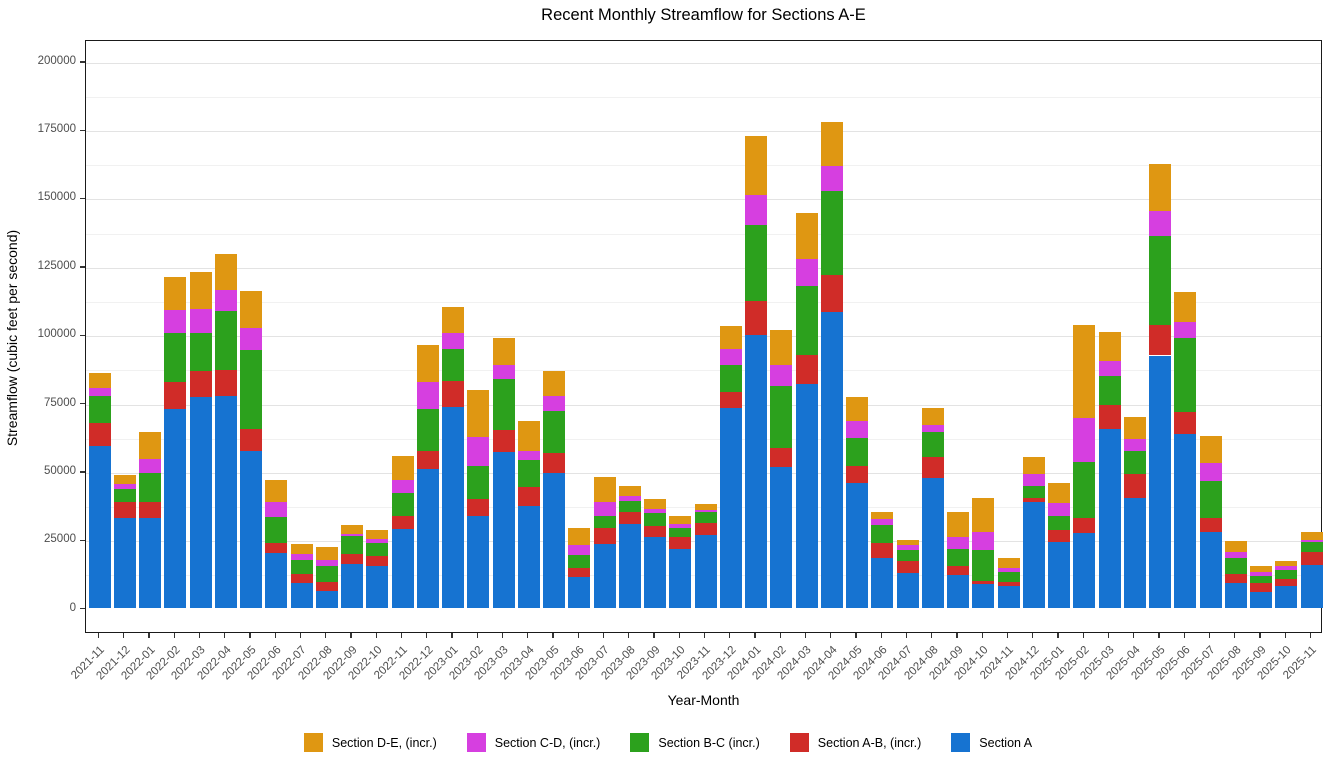 This screenshot has width=1336, height=779. I want to click on y-tick-label: 150000, so click(56, 197).